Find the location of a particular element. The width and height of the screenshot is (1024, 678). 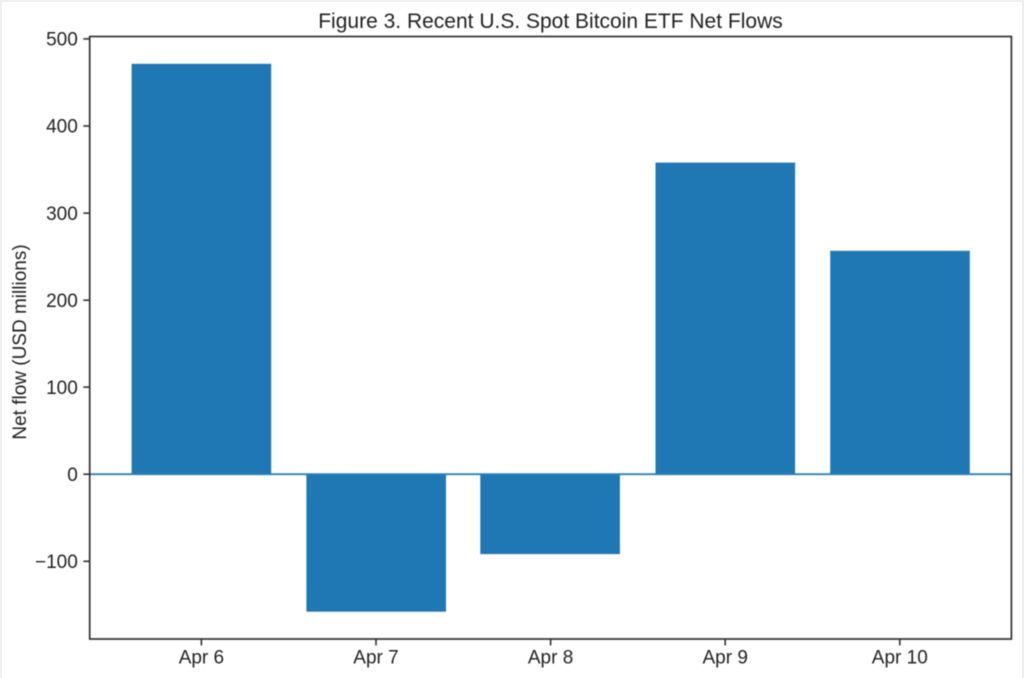

svg-text: 0 is located at coordinates (72, 475).